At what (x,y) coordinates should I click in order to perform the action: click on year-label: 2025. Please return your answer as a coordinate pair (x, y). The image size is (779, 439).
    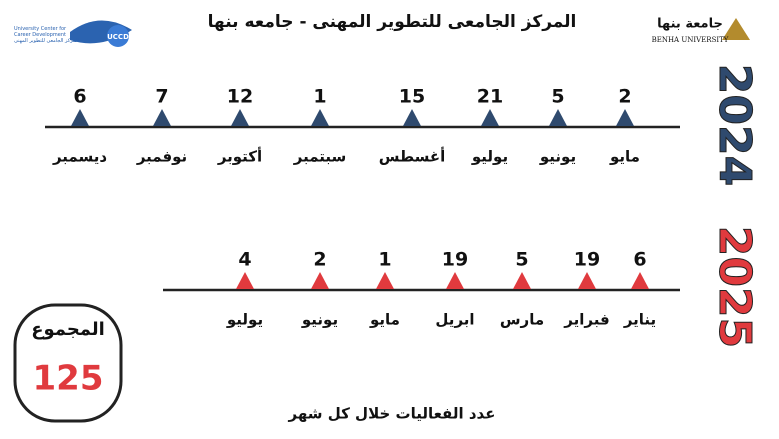
    Looking at the image, I should click on (734, 287).